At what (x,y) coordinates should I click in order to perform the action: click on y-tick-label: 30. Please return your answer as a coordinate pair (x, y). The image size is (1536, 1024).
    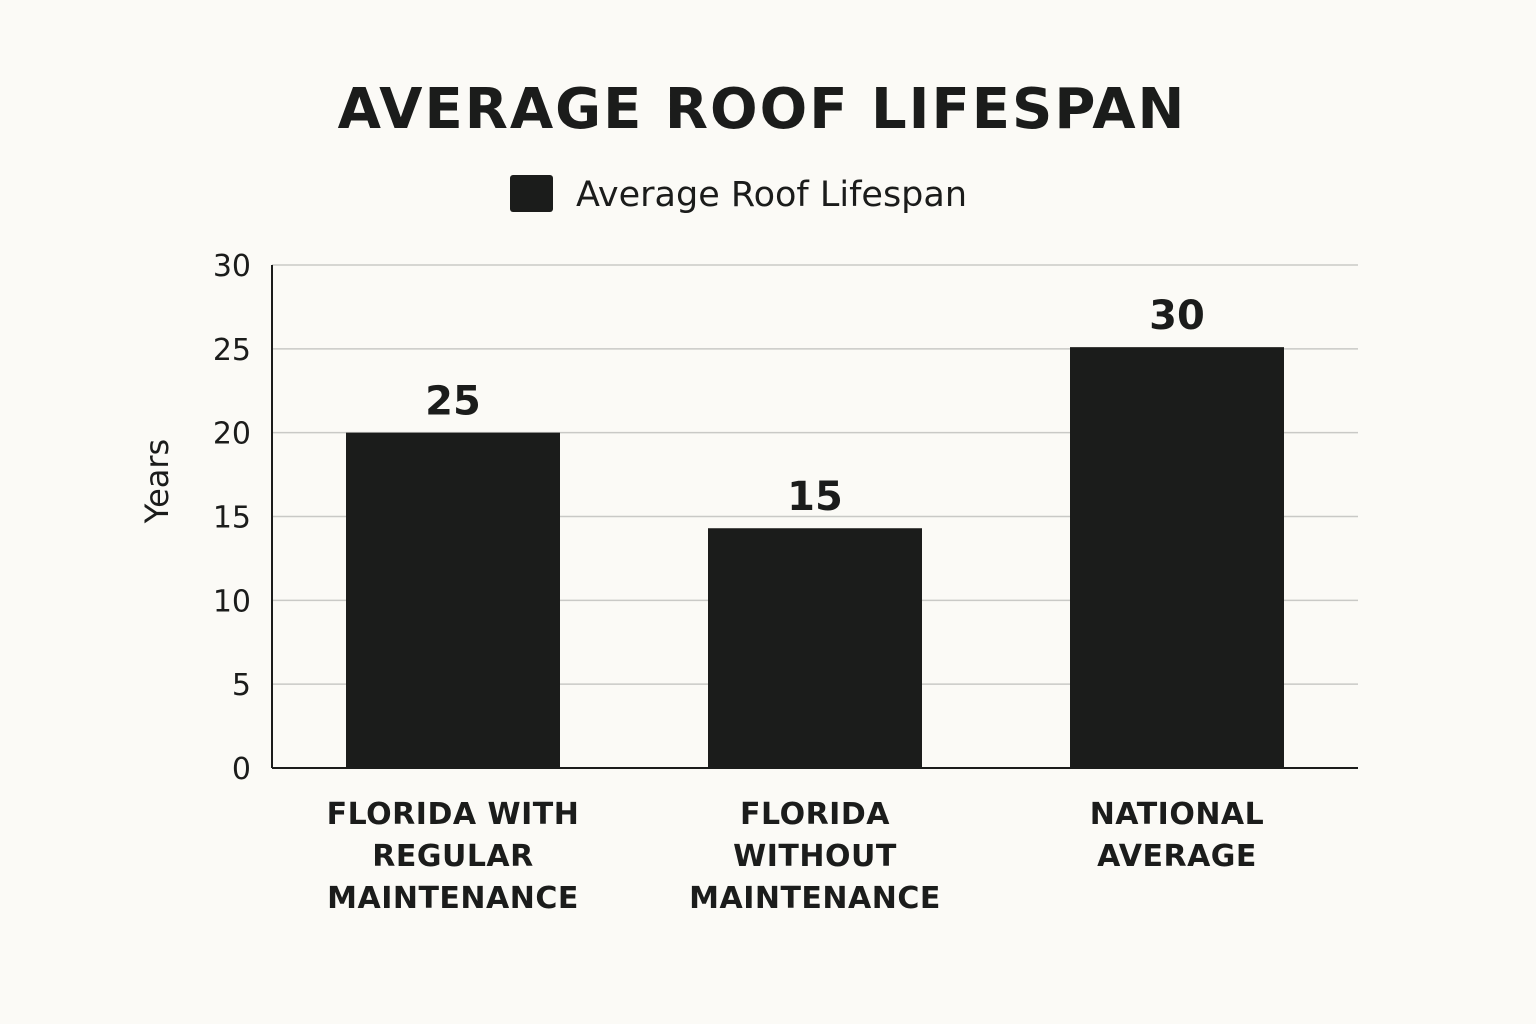
    Looking at the image, I should click on (232, 266).